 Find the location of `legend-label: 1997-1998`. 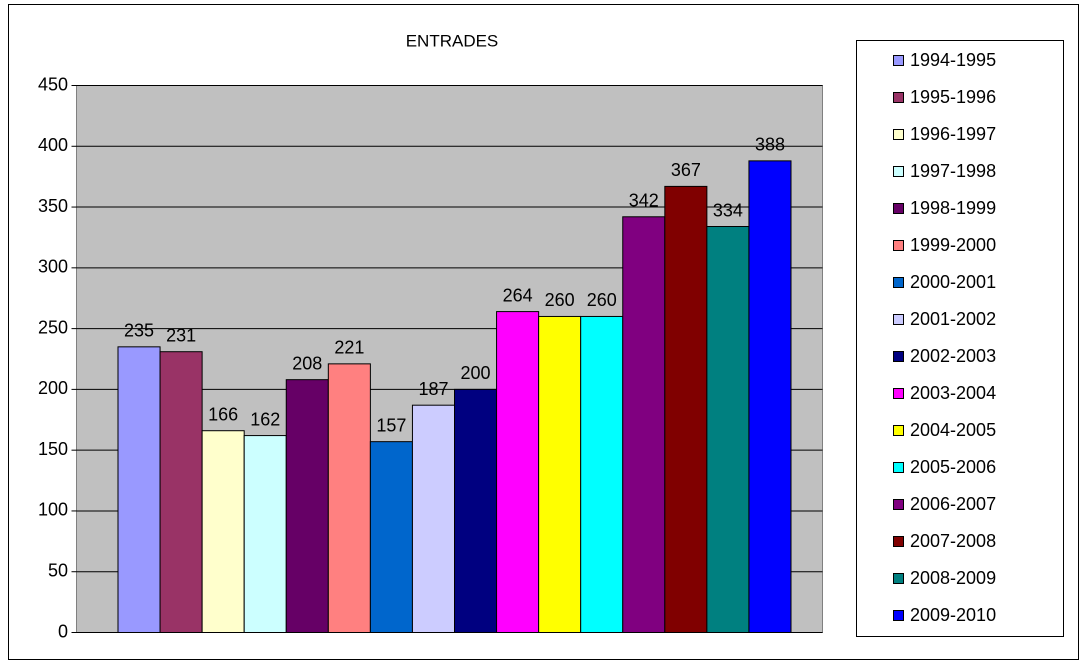

legend-label: 1997-1998 is located at coordinates (953, 171).